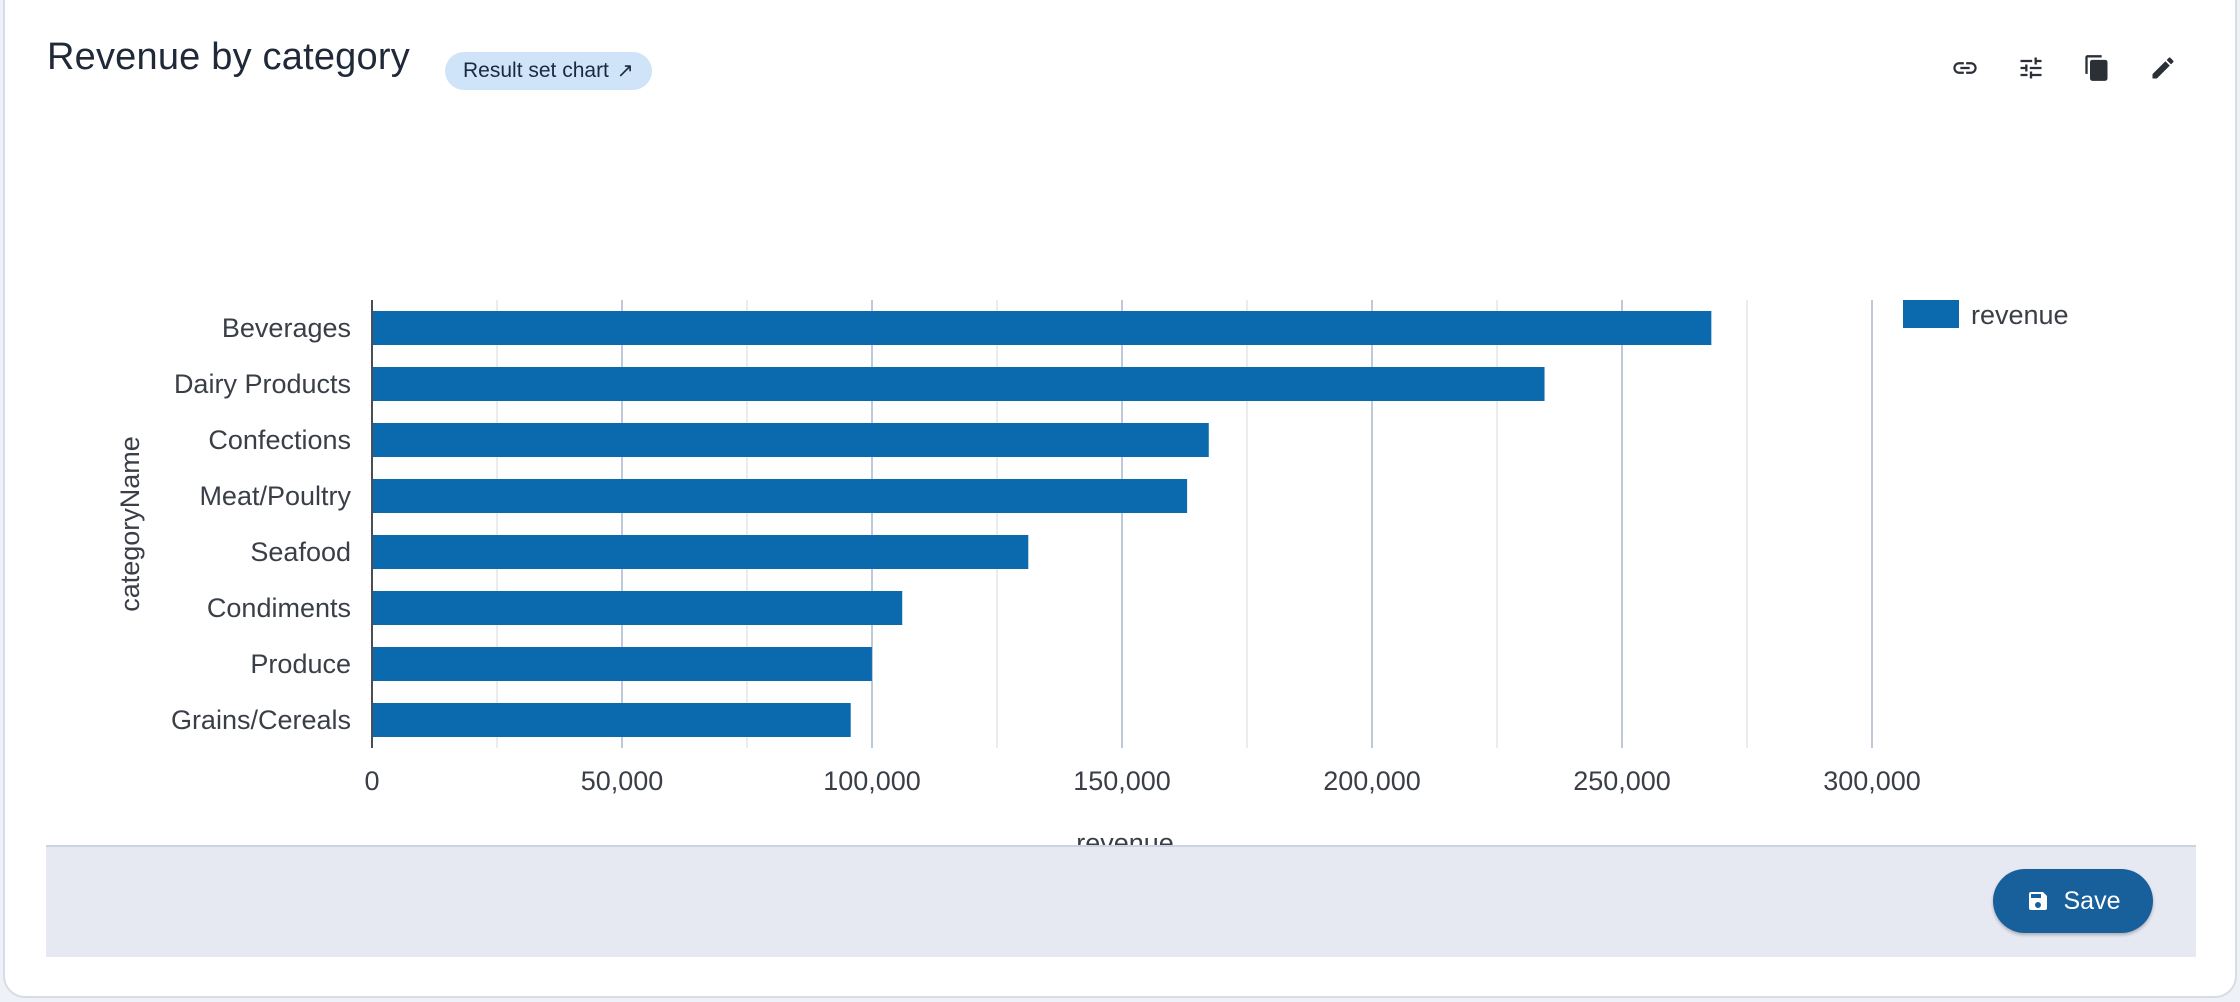 The width and height of the screenshot is (2240, 1002). What do you see at coordinates (611, 720) in the screenshot?
I see `bar-grains-cereals` at bounding box center [611, 720].